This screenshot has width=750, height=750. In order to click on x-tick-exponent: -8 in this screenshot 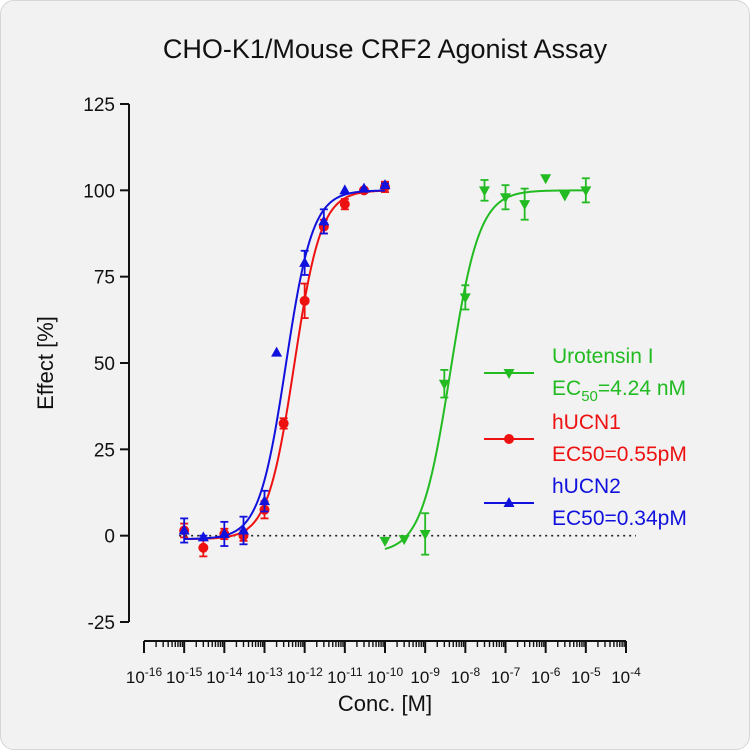, I will do `click(474, 672)`.